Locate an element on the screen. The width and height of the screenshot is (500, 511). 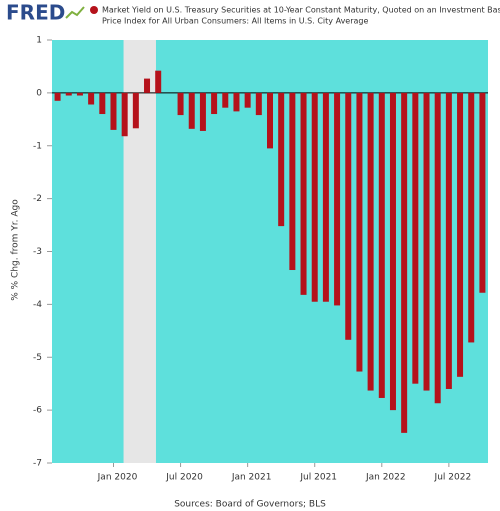
y-tick-label: -6 is located at coordinates (37, 411).